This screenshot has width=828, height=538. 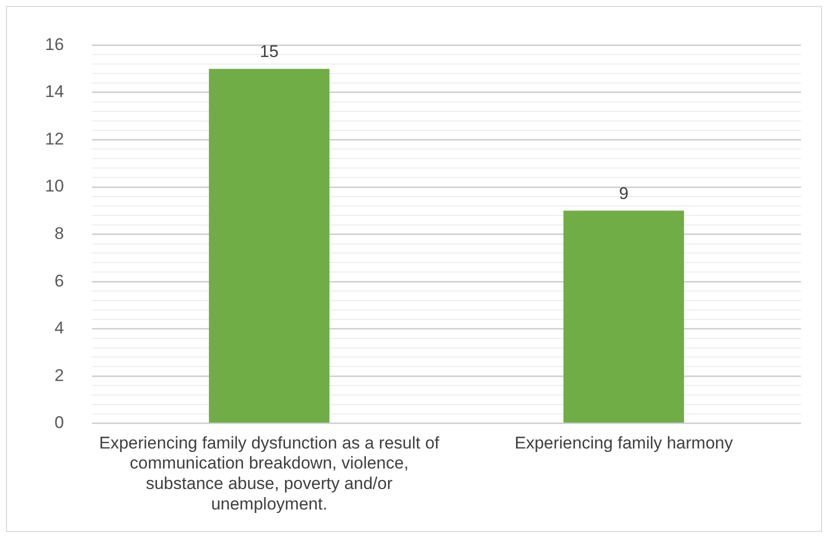 What do you see at coordinates (624, 442) in the screenshot?
I see `x-tick-label: Experiencing family harmony` at bounding box center [624, 442].